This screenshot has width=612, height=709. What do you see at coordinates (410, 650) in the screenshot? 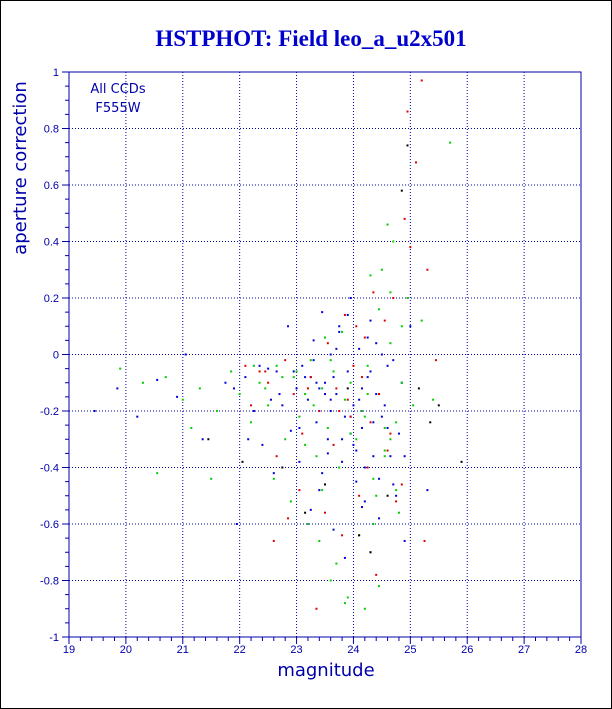
I see `x-tick-label: 25` at bounding box center [410, 650].